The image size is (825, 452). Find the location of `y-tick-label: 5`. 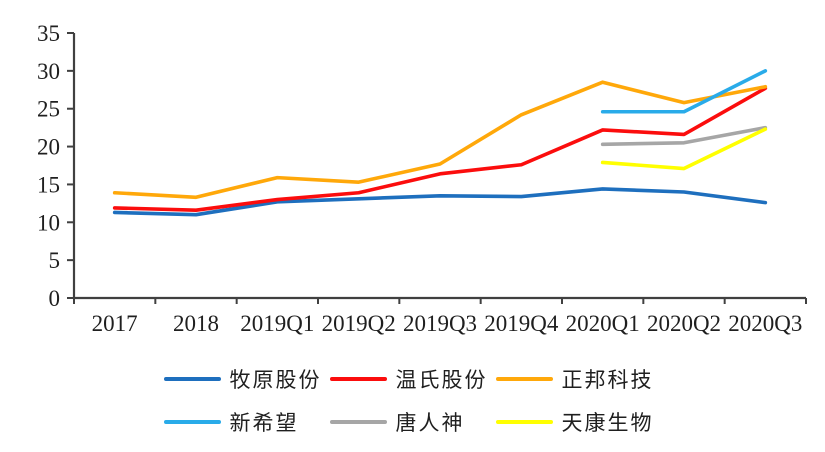

y-tick-label: 5 is located at coordinates (55, 260).